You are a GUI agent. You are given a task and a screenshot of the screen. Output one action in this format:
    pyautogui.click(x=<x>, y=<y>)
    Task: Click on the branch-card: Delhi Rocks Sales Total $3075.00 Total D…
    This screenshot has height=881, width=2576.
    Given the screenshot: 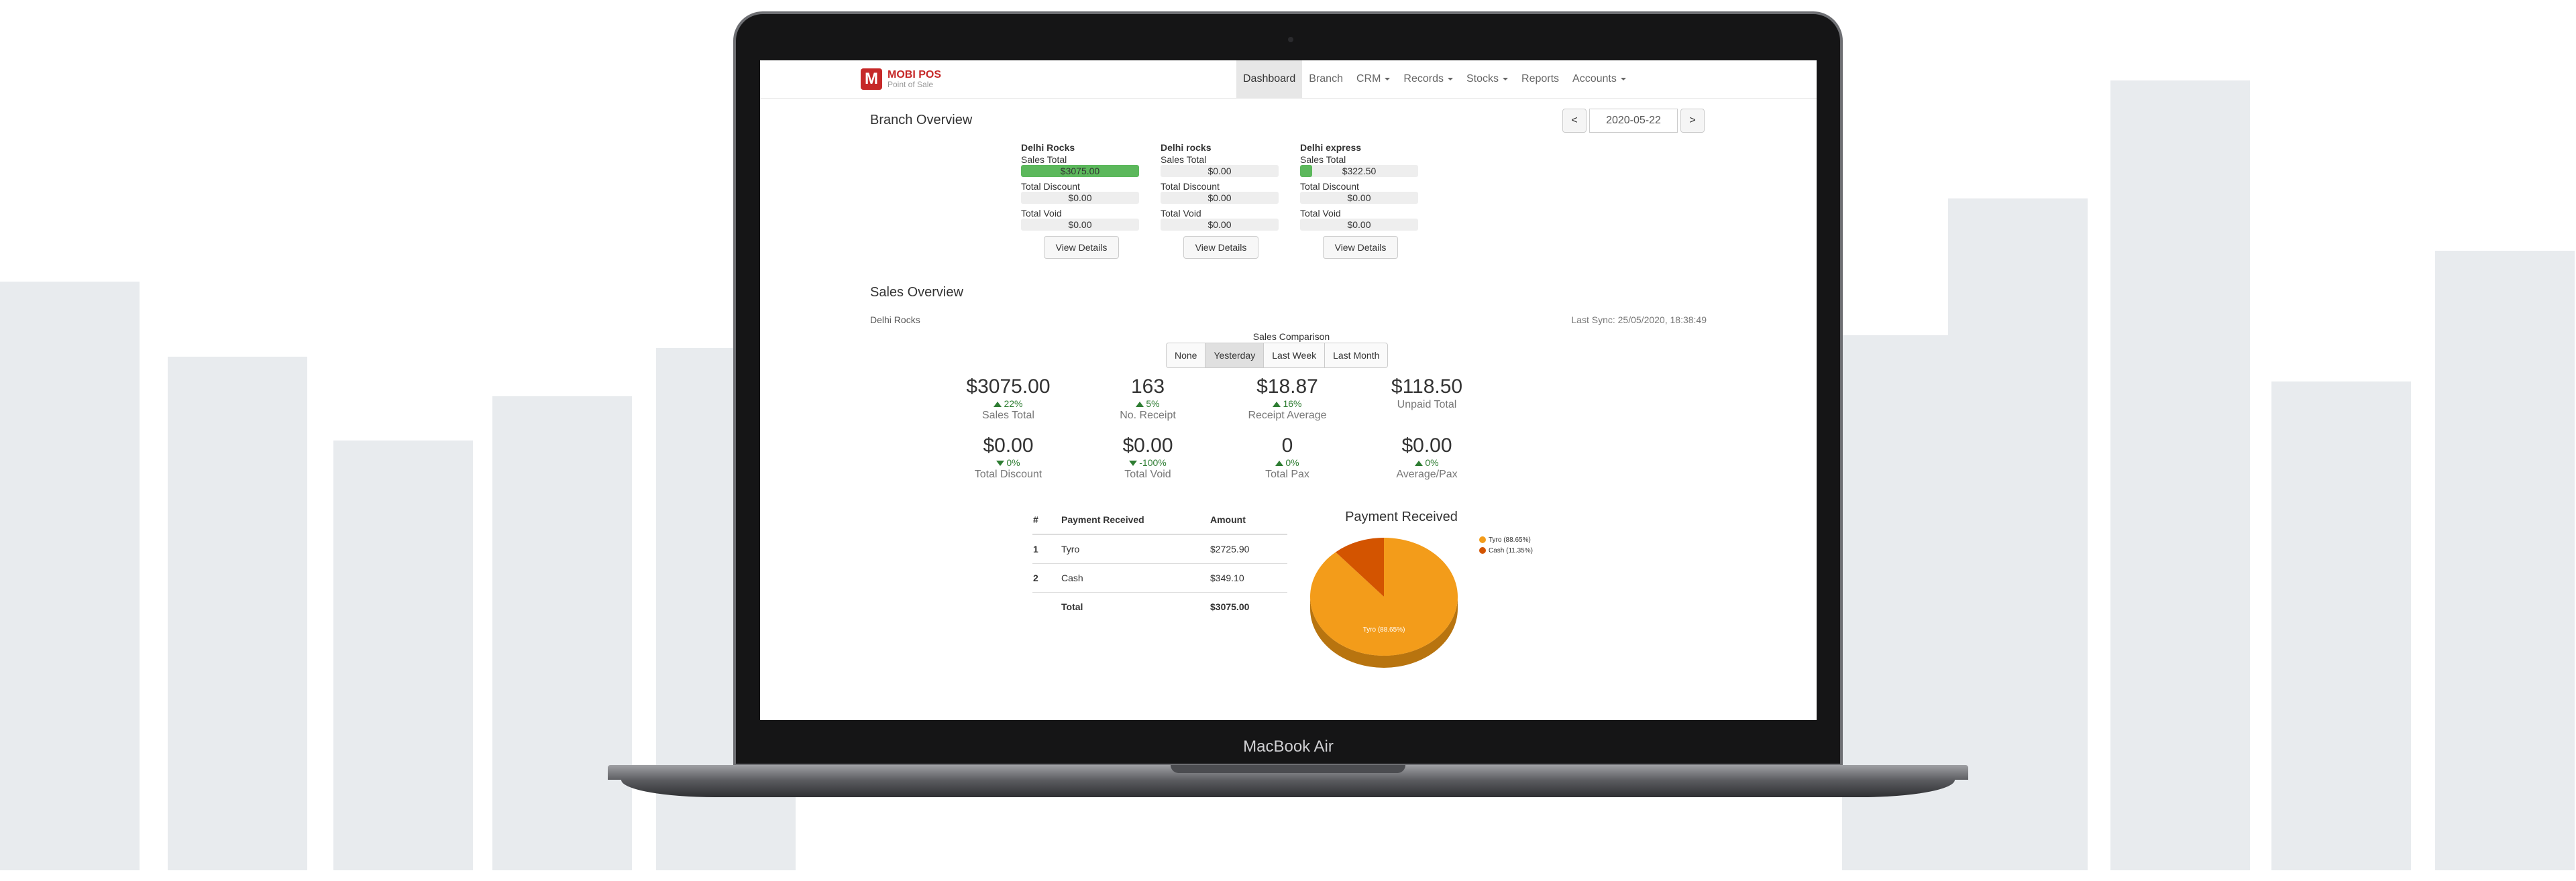 What is the action you would take?
    pyautogui.click(x=1081, y=200)
    